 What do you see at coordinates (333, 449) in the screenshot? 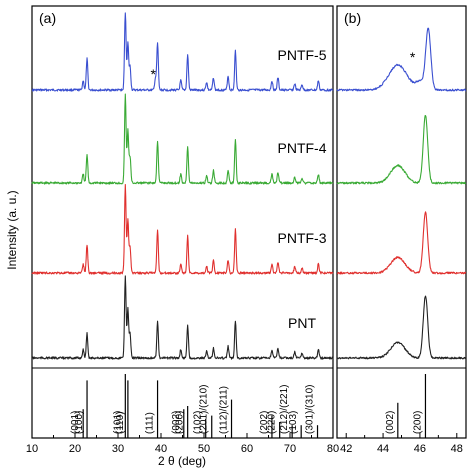
I see `x-tick-label: 80` at bounding box center [333, 449].